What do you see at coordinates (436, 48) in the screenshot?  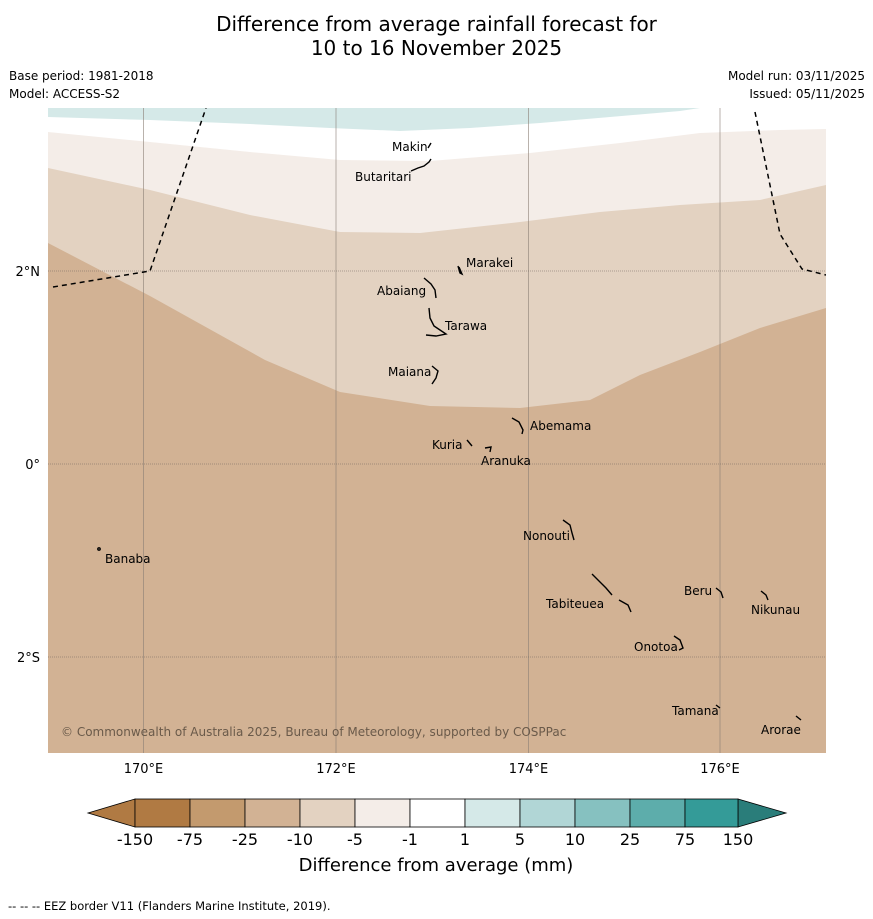 I see `title-line-2: 10 to 16 November 2025` at bounding box center [436, 48].